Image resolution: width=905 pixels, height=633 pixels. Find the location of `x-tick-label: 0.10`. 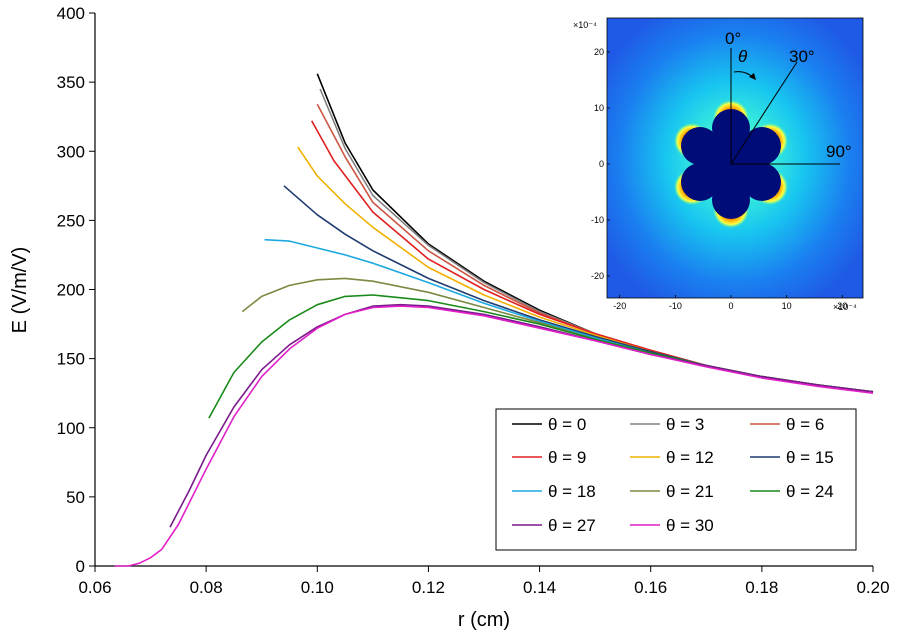

x-tick-label: 0.10 is located at coordinates (317, 587).